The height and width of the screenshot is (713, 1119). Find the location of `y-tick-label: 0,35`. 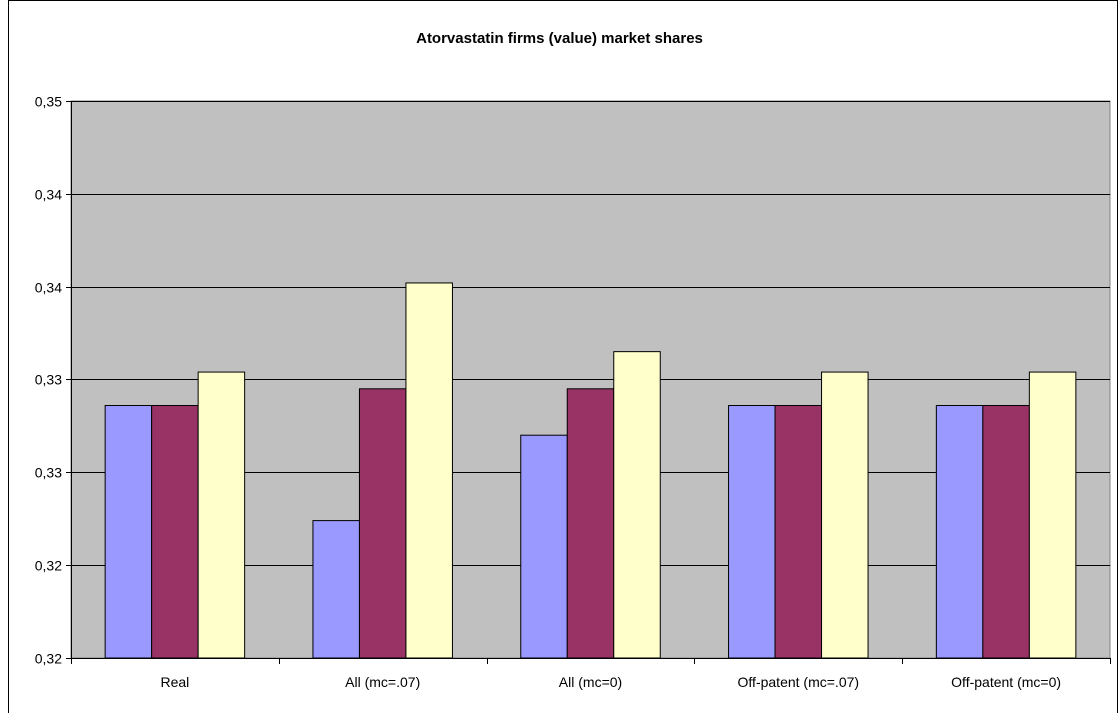

y-tick-label: 0,35 is located at coordinates (48, 102).